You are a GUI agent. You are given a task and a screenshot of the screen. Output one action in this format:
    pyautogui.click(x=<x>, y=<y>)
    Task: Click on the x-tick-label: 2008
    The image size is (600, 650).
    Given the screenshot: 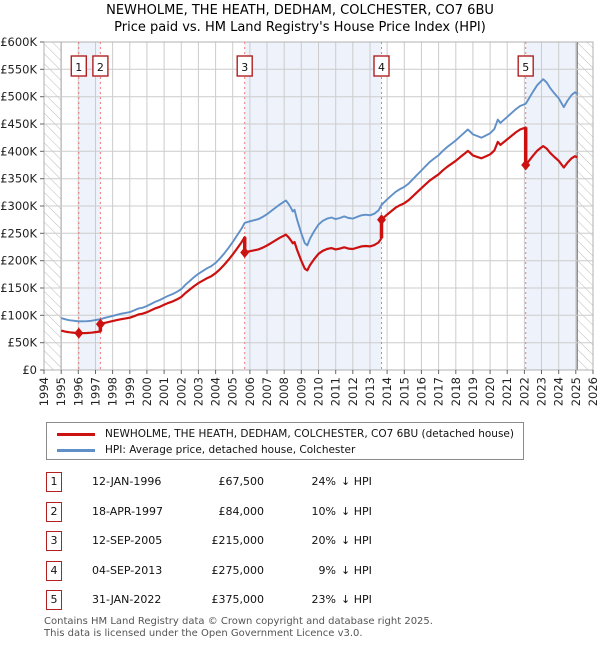 What is the action you would take?
    pyautogui.click(x=284, y=391)
    